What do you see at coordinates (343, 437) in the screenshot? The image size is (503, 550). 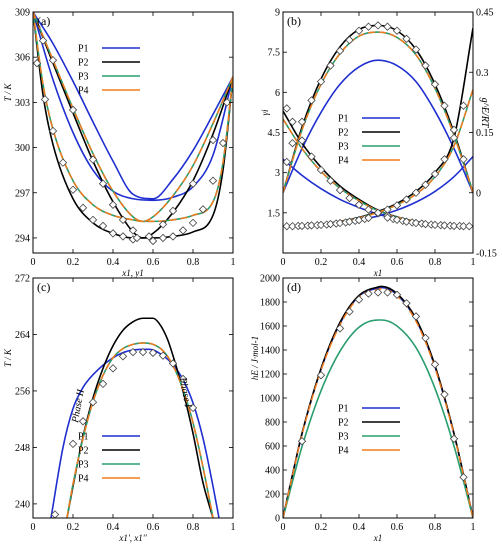 I see `legend-label-P3: P3` at bounding box center [343, 437].